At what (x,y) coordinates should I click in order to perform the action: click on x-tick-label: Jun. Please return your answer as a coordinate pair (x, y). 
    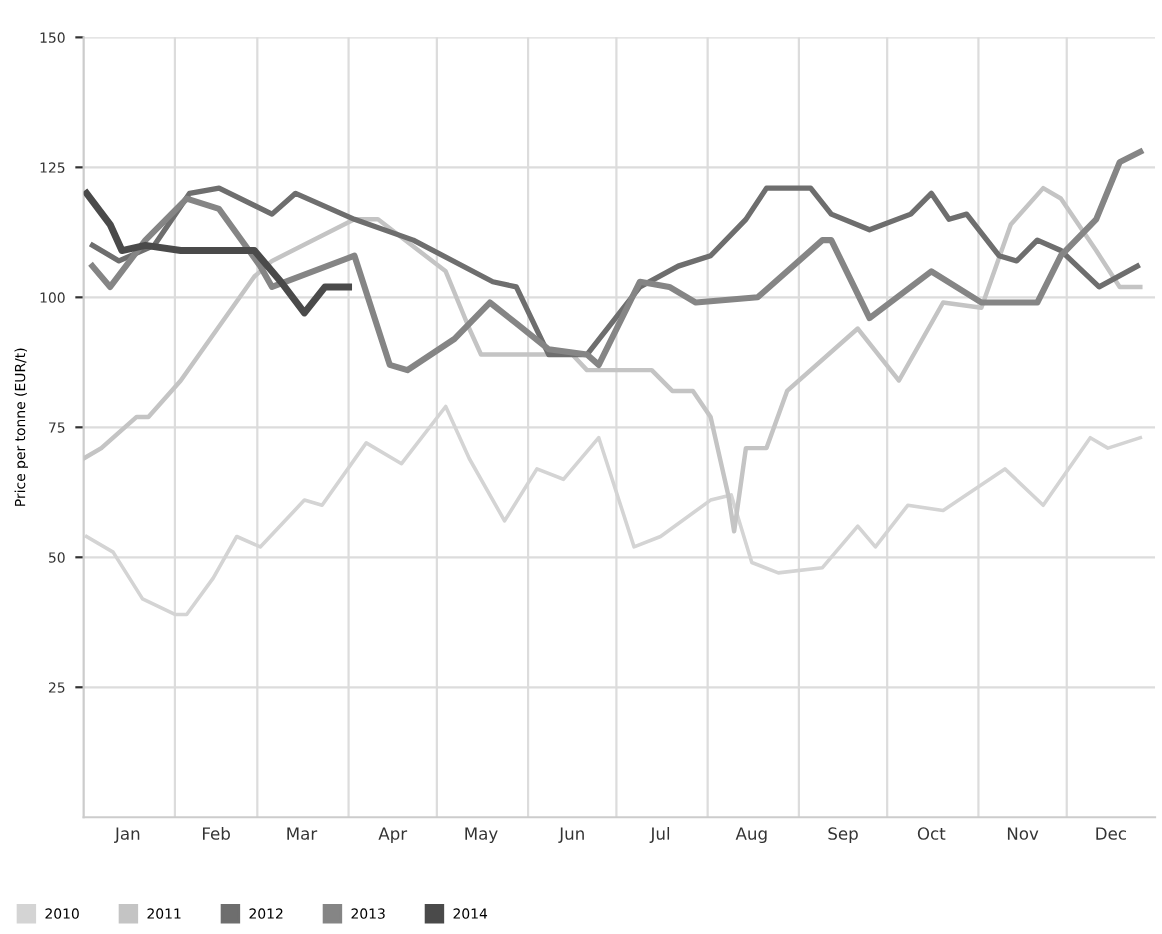
    Looking at the image, I should click on (571, 835).